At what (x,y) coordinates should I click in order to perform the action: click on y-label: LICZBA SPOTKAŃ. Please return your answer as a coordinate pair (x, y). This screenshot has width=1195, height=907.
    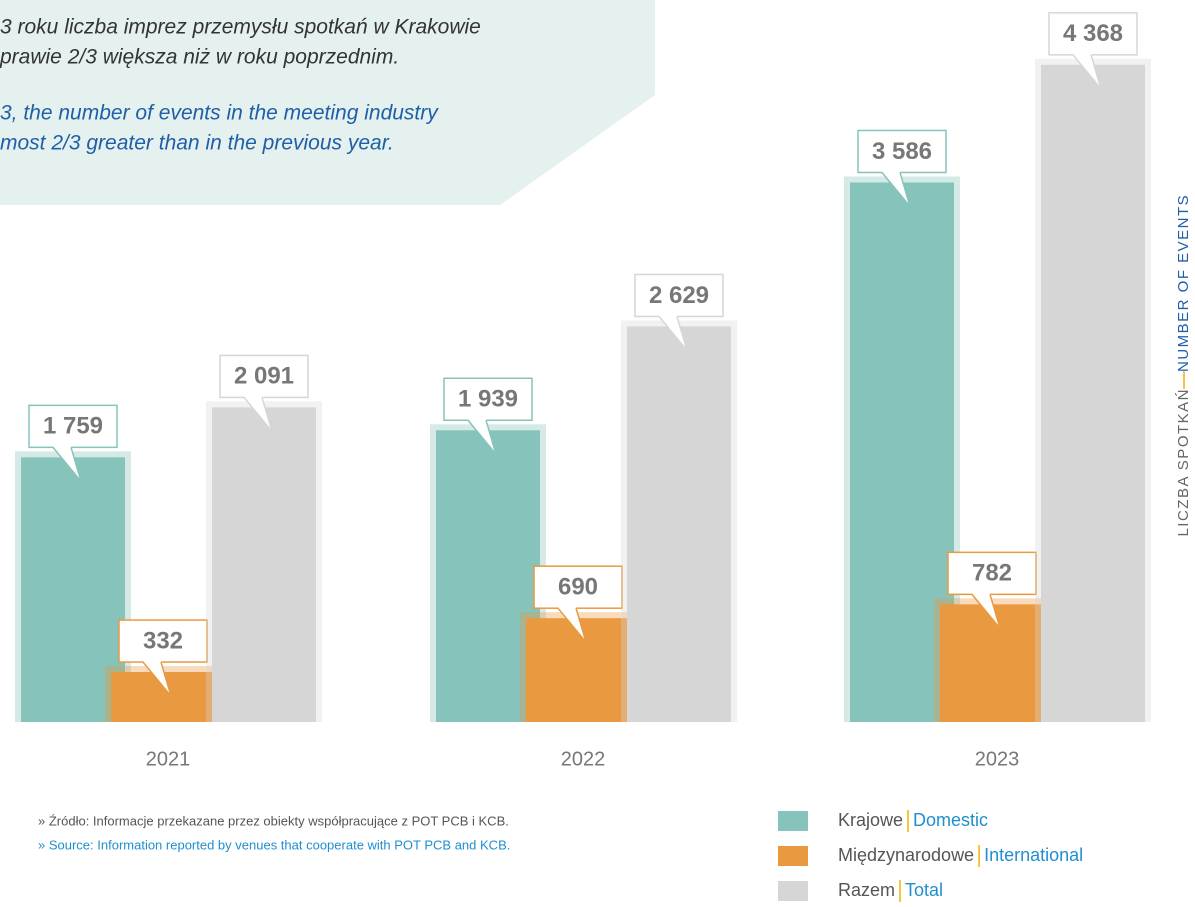
    Looking at the image, I should click on (1183, 462).